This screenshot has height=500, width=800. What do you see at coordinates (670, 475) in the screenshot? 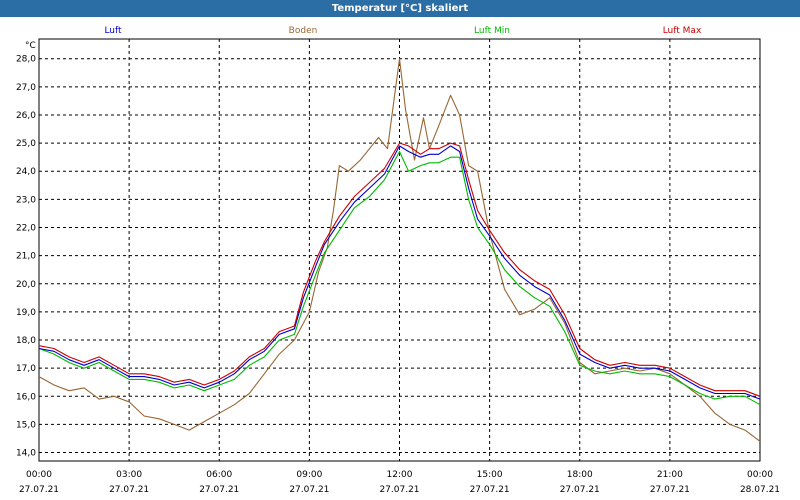
I see `x-tick-time: 21:00` at bounding box center [670, 475].